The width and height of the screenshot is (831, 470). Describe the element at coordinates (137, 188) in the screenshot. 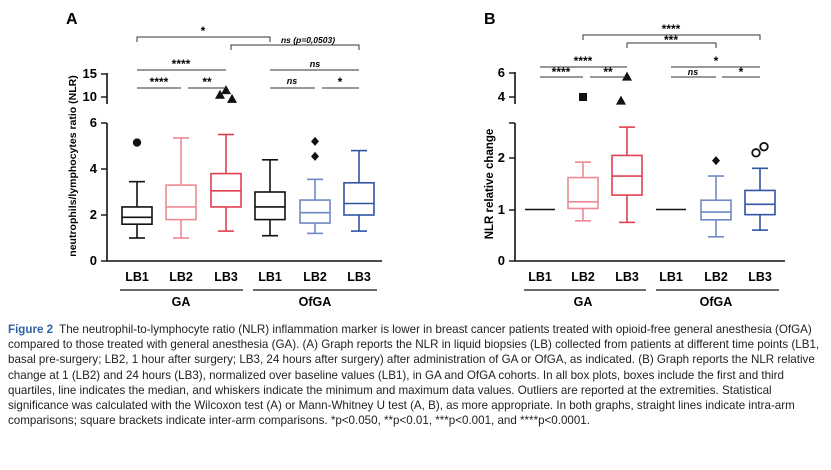

I see `box-a-ga-lb1` at that location.